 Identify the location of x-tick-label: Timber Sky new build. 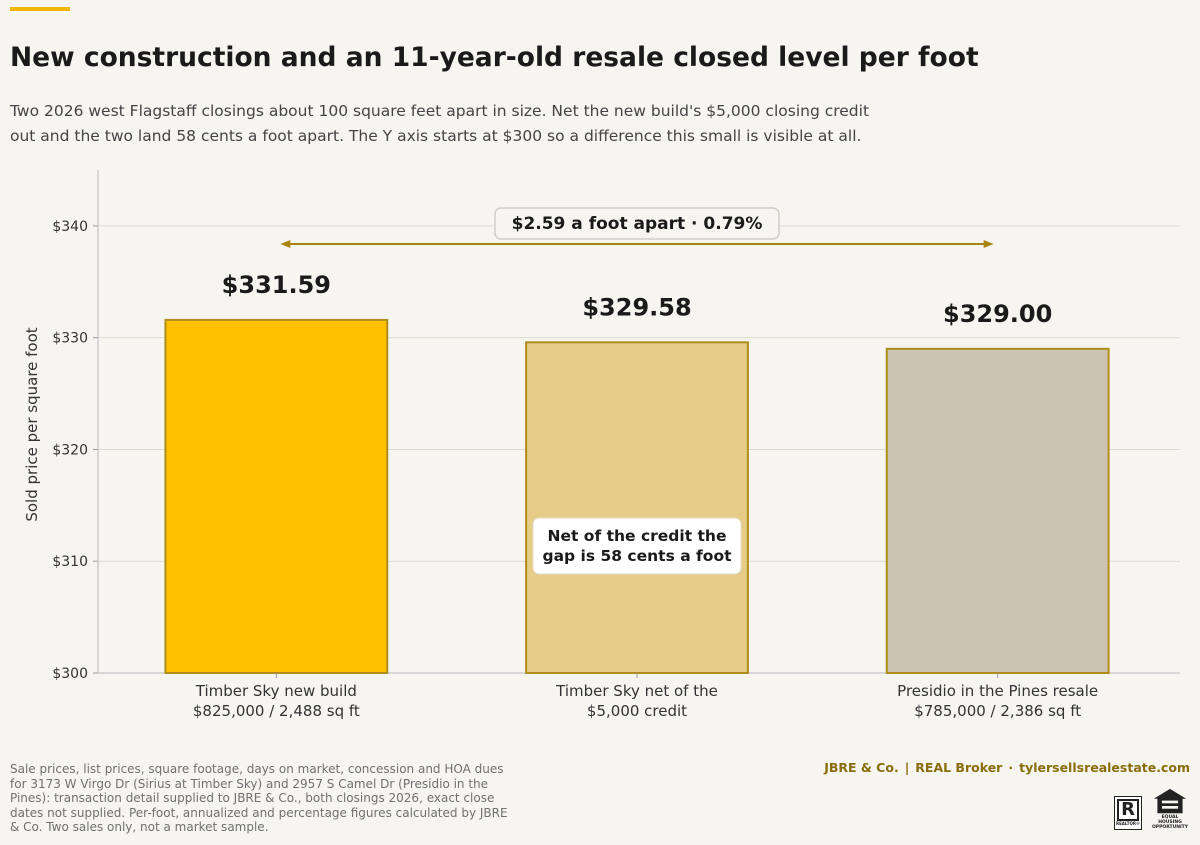
(276, 691).